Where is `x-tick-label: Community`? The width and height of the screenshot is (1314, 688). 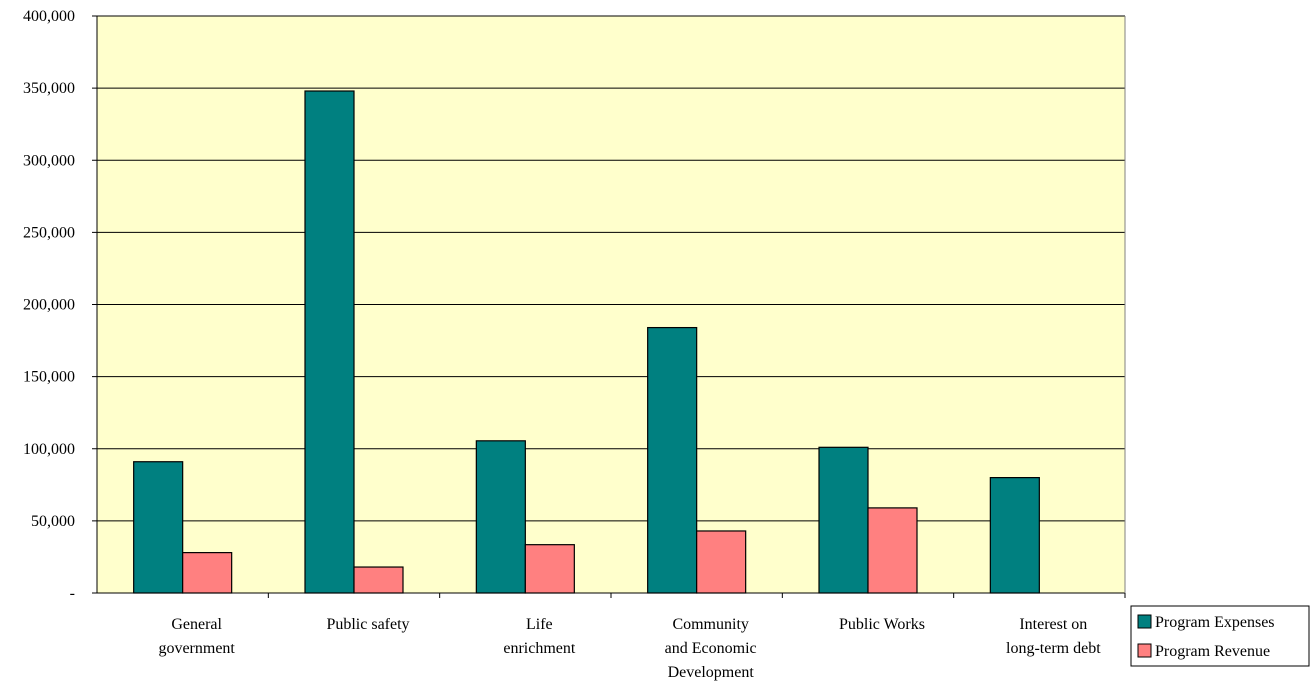 x-tick-label: Community is located at coordinates (710, 624).